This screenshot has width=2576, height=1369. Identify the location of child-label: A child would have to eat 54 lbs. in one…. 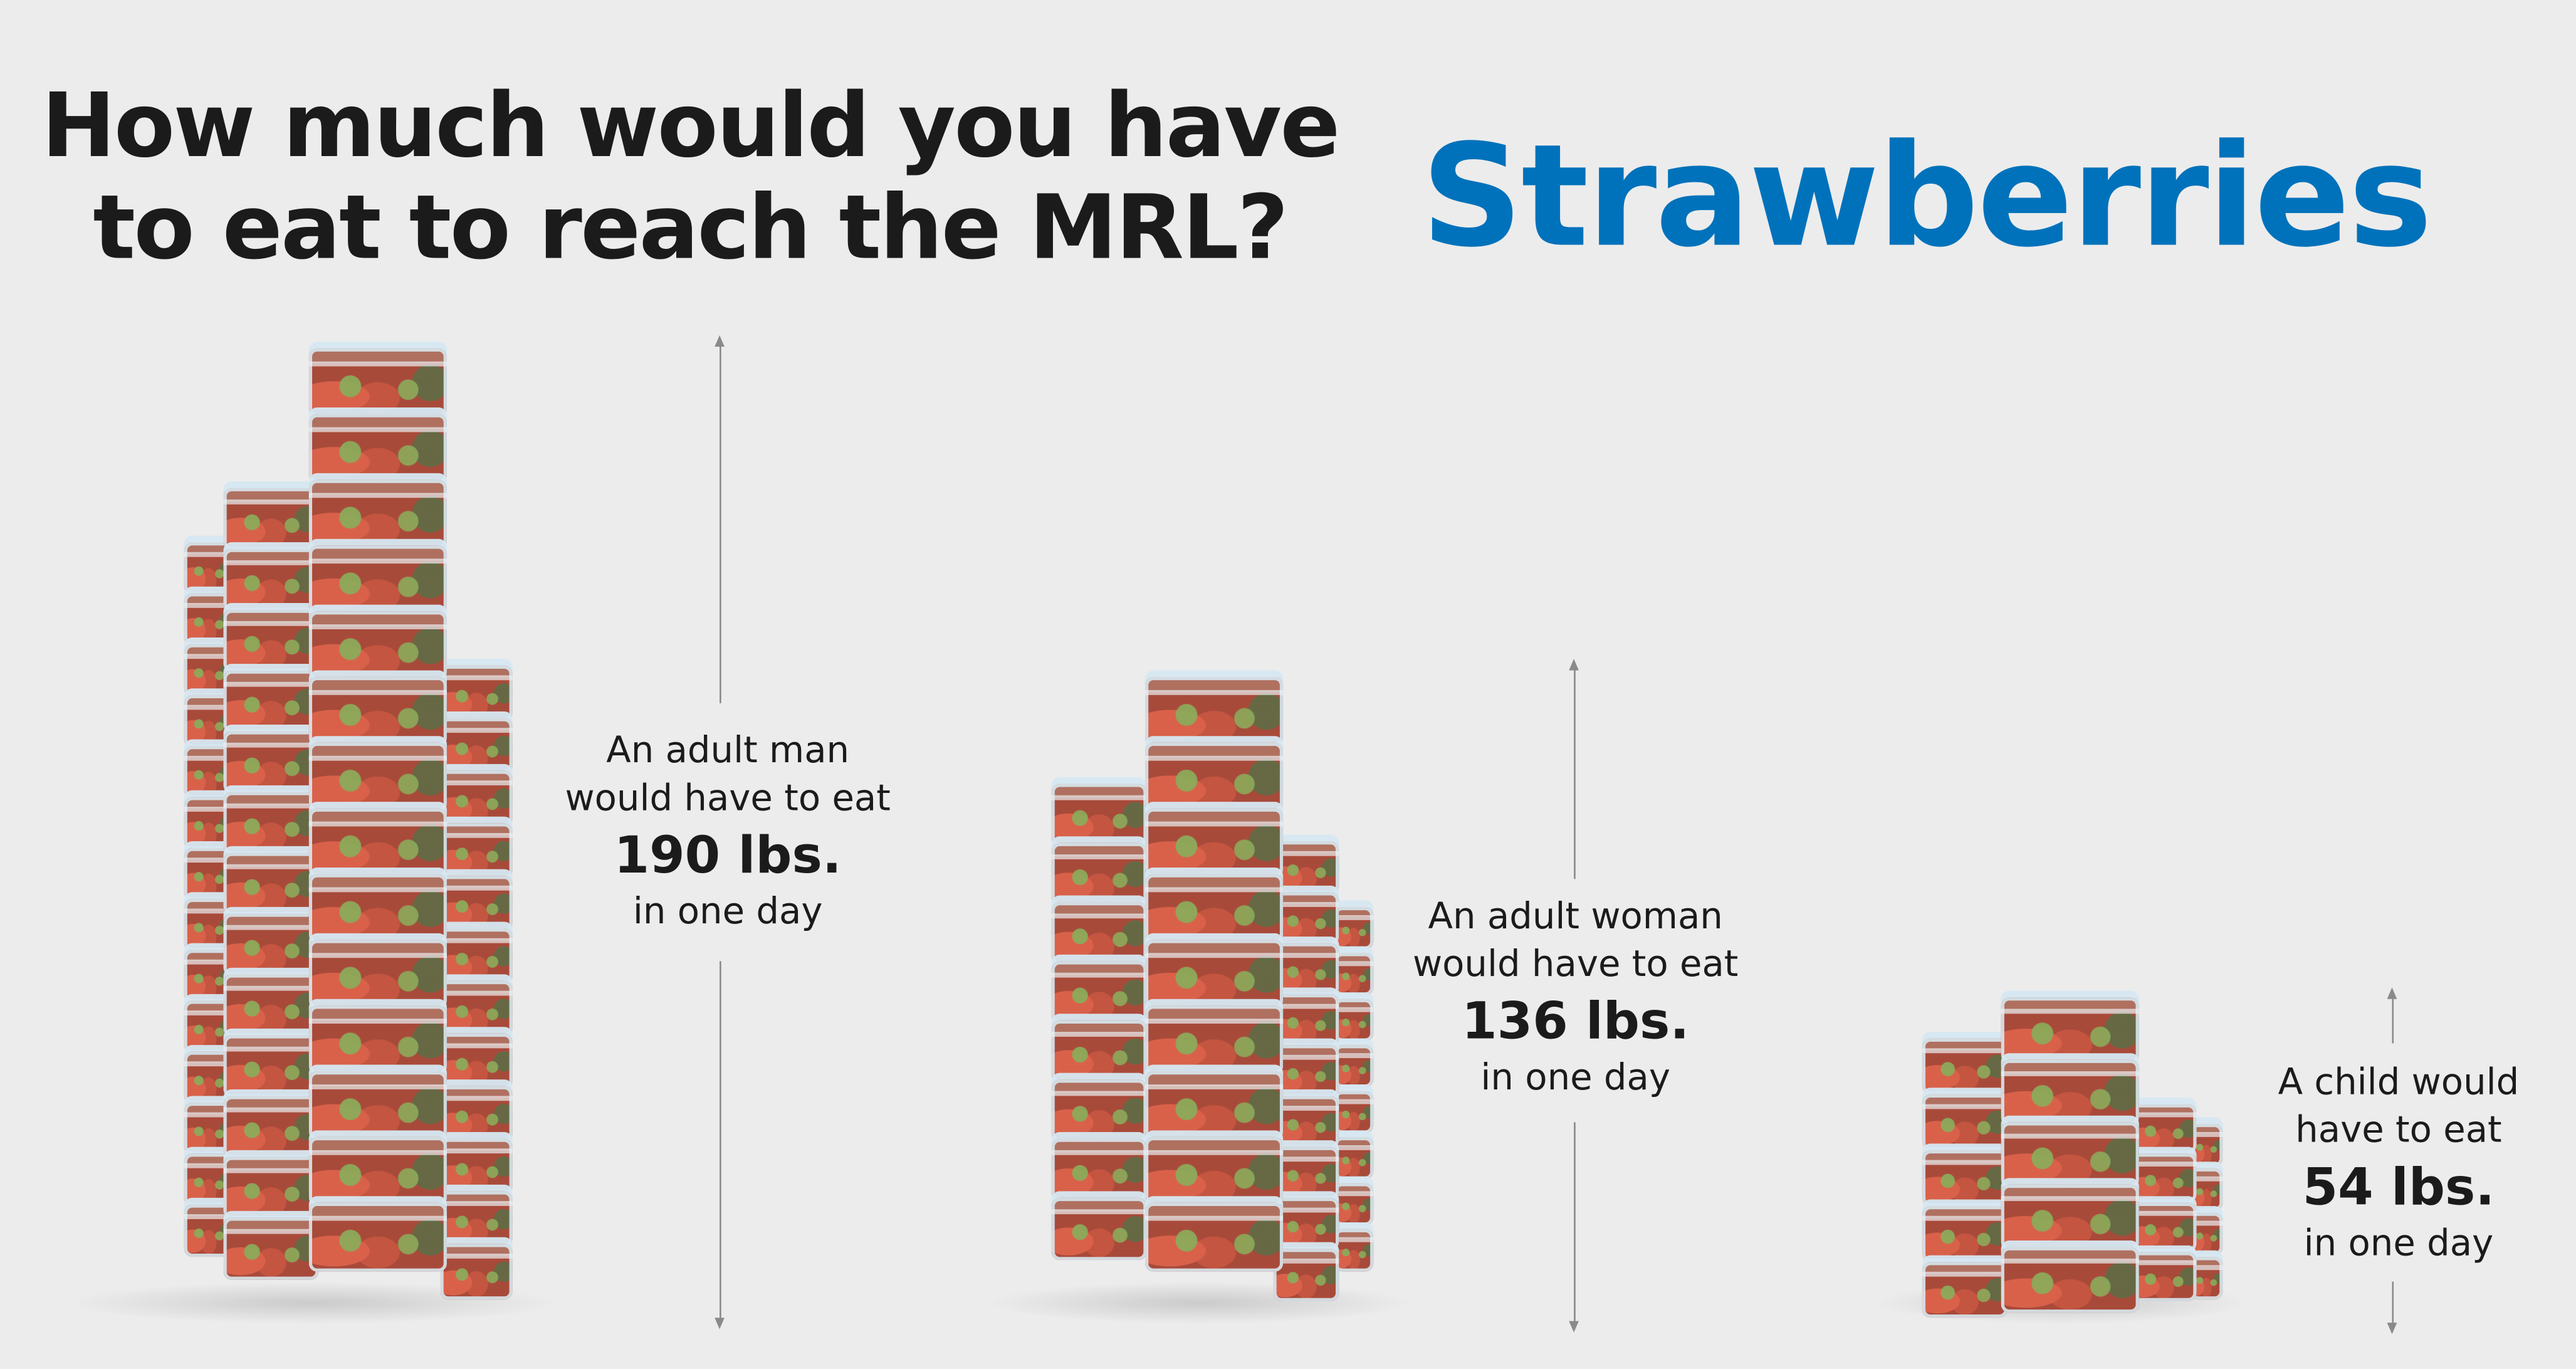
(2397, 1164).